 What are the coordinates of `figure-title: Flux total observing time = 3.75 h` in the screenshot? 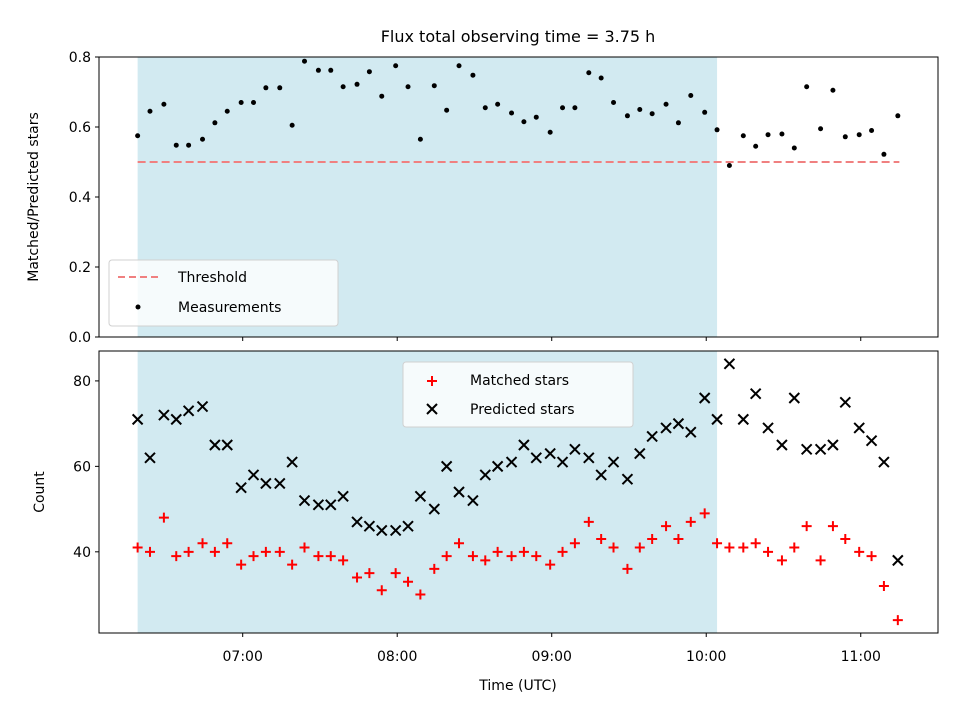 It's located at (518, 36).